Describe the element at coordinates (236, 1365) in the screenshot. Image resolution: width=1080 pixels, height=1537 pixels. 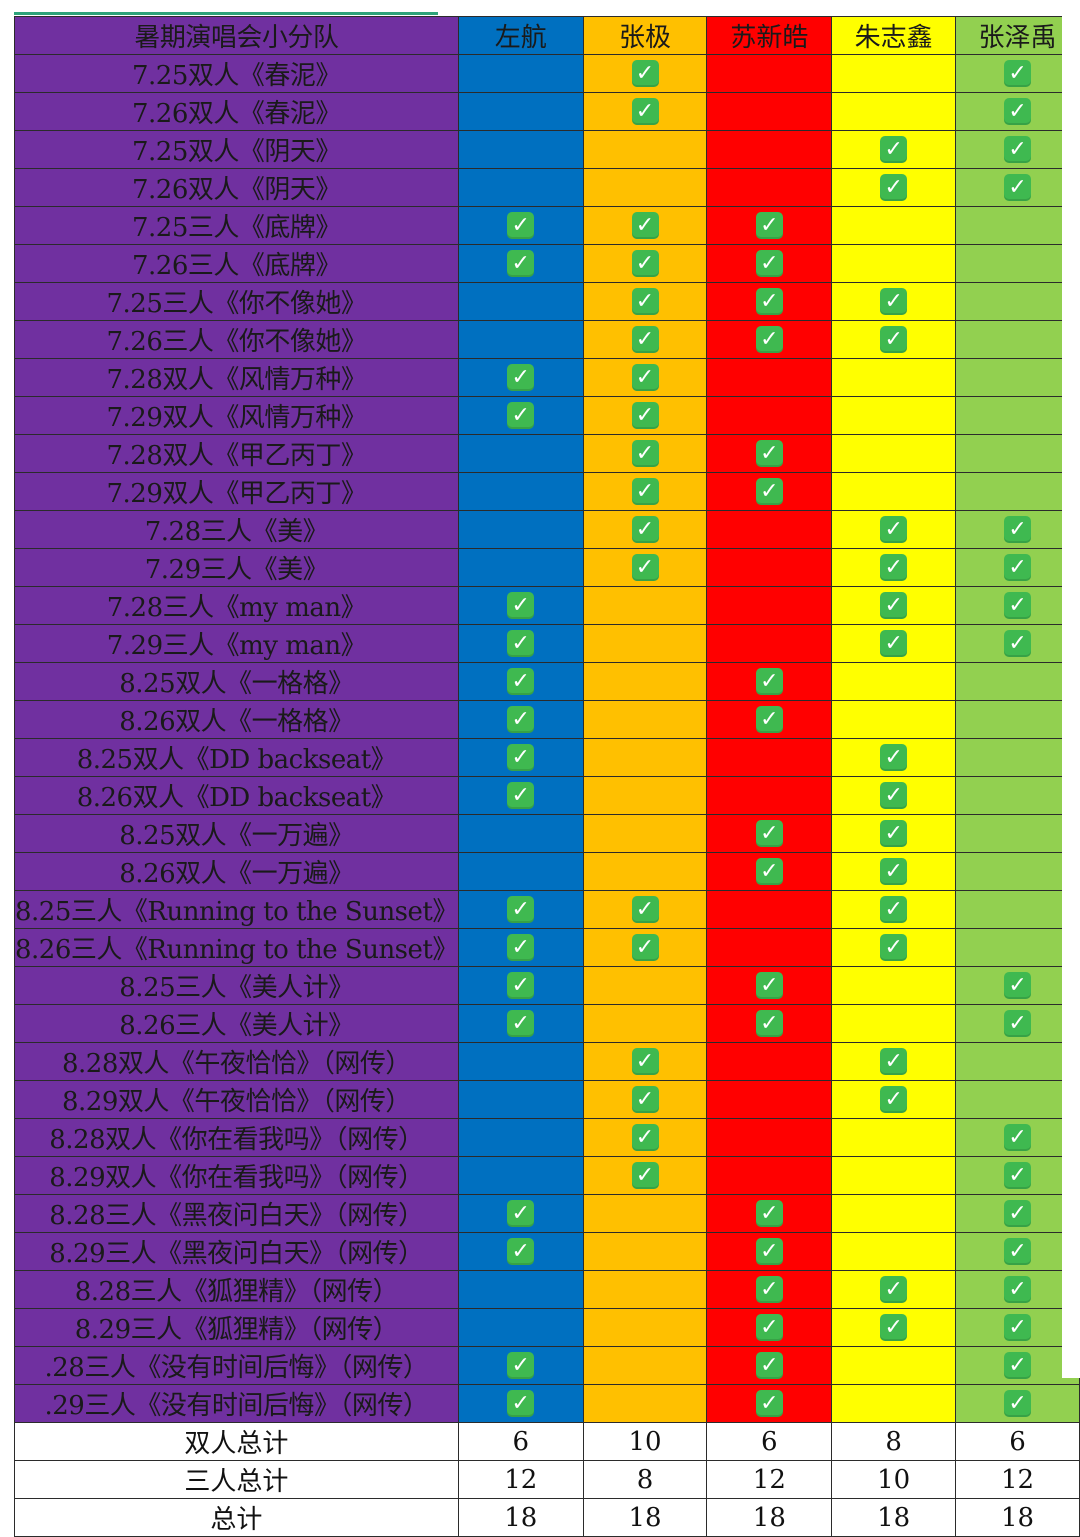
I see `song-label-cell: .28三人《没有时间后悔》（网传）` at that location.